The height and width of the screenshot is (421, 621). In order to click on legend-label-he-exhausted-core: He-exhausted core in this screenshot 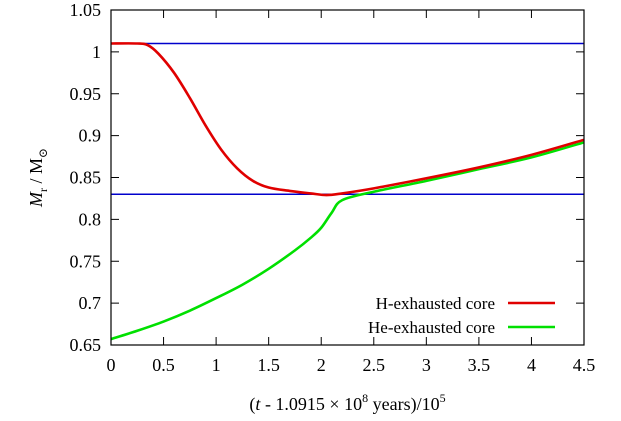, I will do `click(431, 327)`.